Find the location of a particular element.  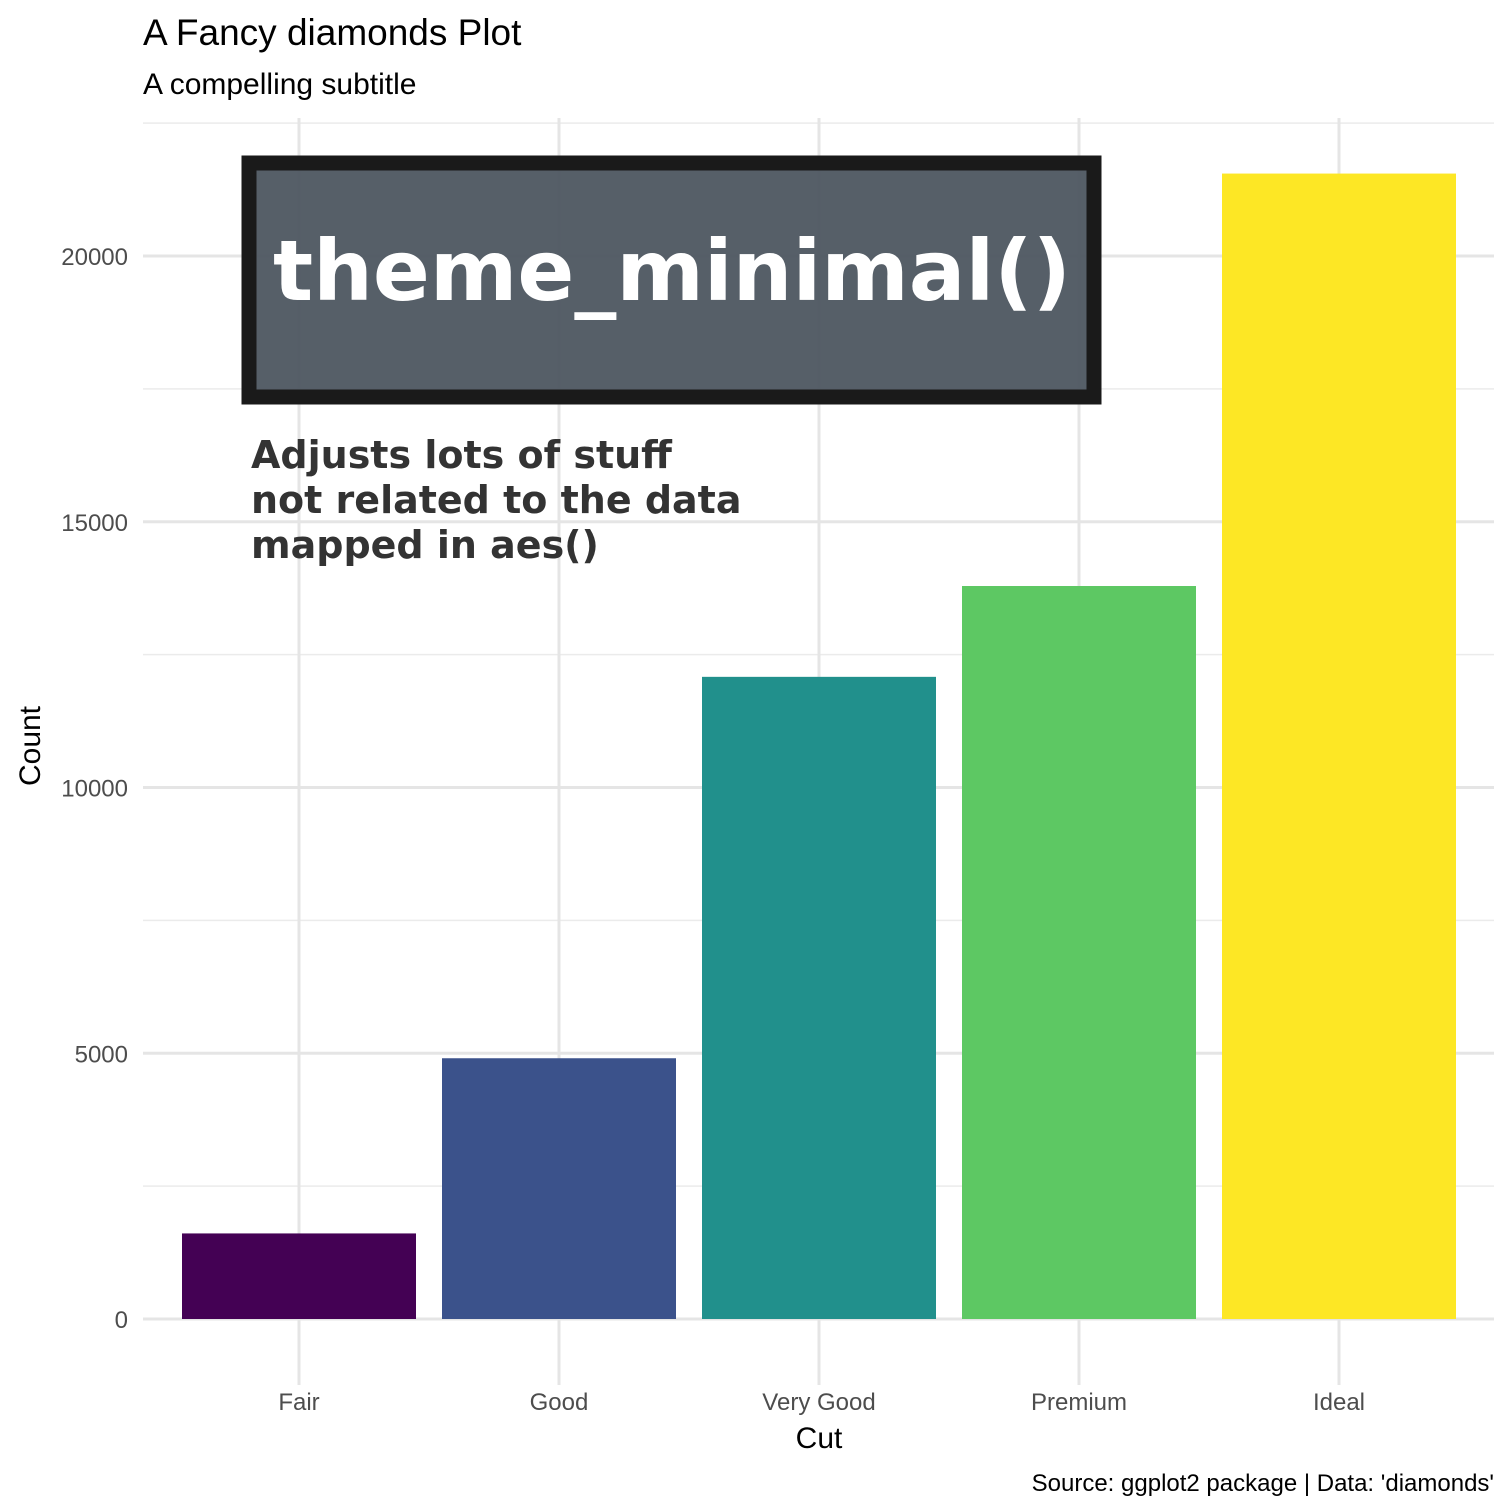

x-tick-label: Premium is located at coordinates (1079, 1402).